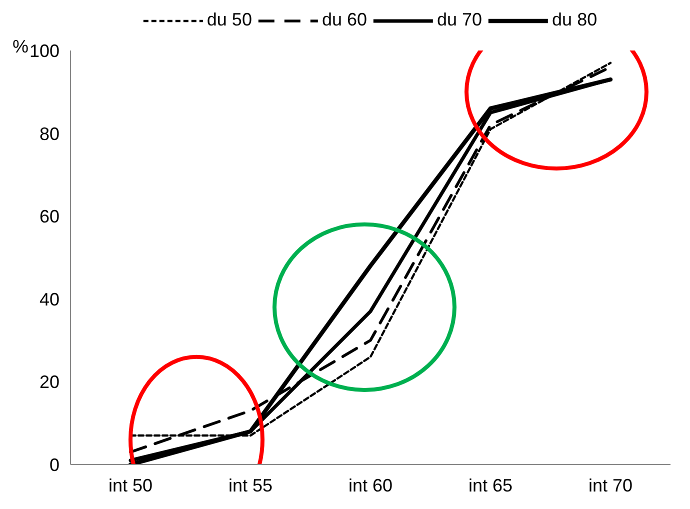 The width and height of the screenshot is (690, 509). What do you see at coordinates (370, 486) in the screenshot?
I see `x-tick-label: int 60` at bounding box center [370, 486].